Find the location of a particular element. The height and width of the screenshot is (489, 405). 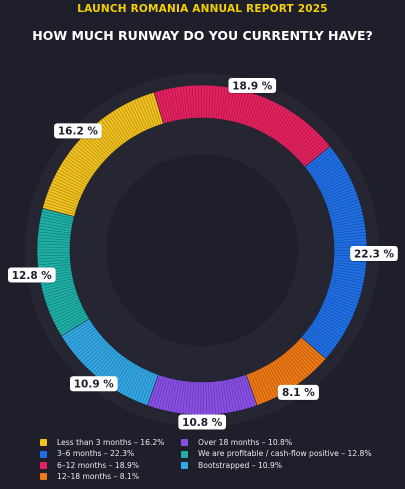

slice-data-label: 12.8 % is located at coordinates (32, 275).